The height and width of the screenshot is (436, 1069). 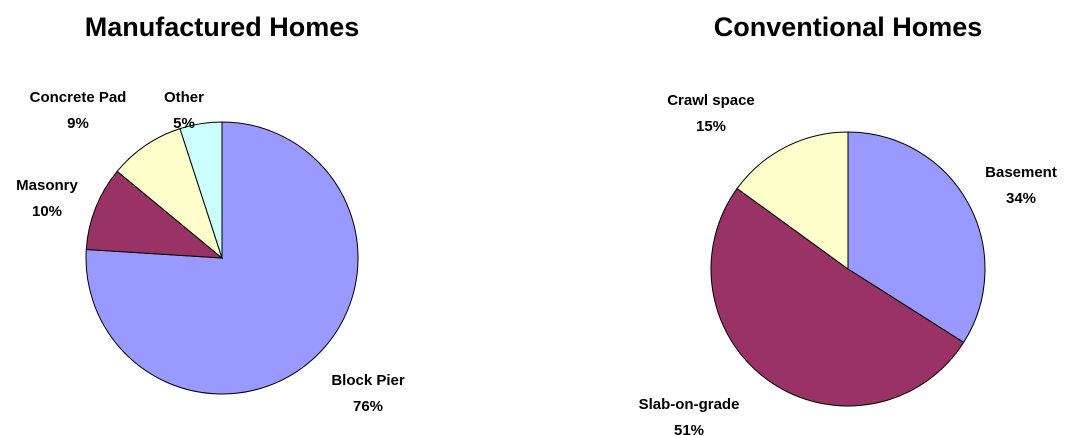 I want to click on slice-label: Crawl space, so click(x=711, y=100).